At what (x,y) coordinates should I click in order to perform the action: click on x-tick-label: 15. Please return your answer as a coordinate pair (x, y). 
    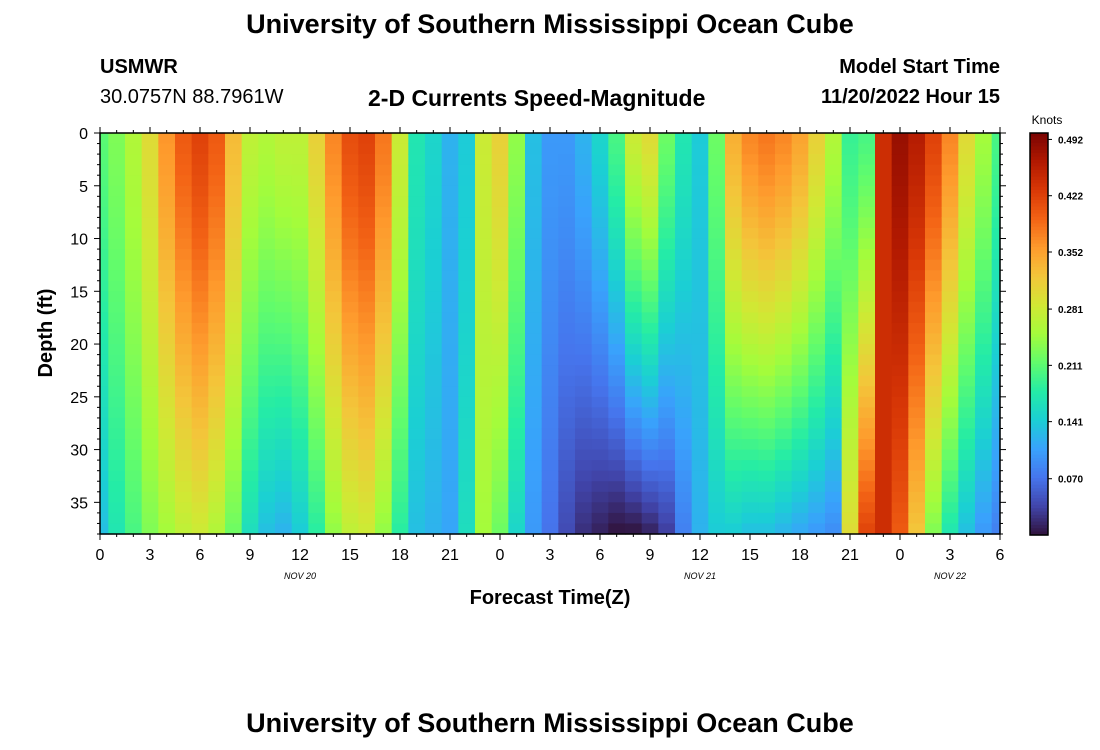
    Looking at the image, I should click on (350, 555).